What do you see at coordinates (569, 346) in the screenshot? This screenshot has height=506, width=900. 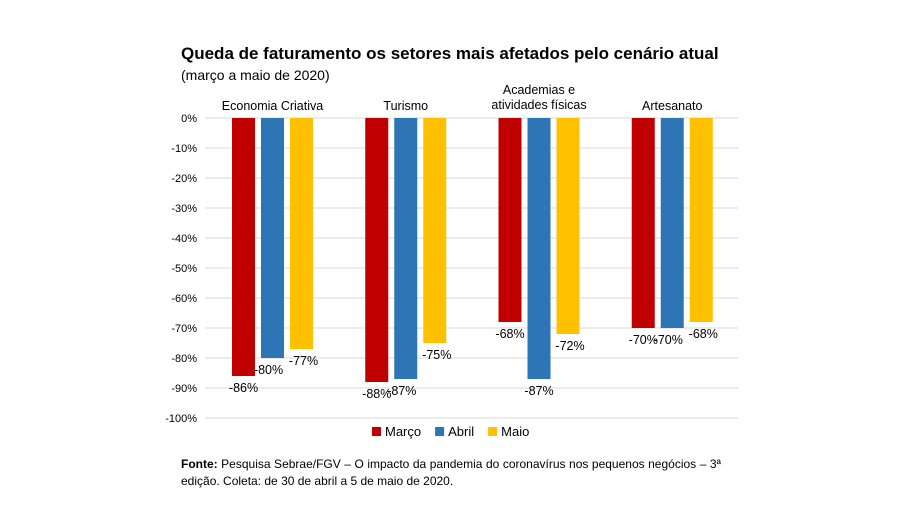 I see `data-label: -72%` at bounding box center [569, 346].